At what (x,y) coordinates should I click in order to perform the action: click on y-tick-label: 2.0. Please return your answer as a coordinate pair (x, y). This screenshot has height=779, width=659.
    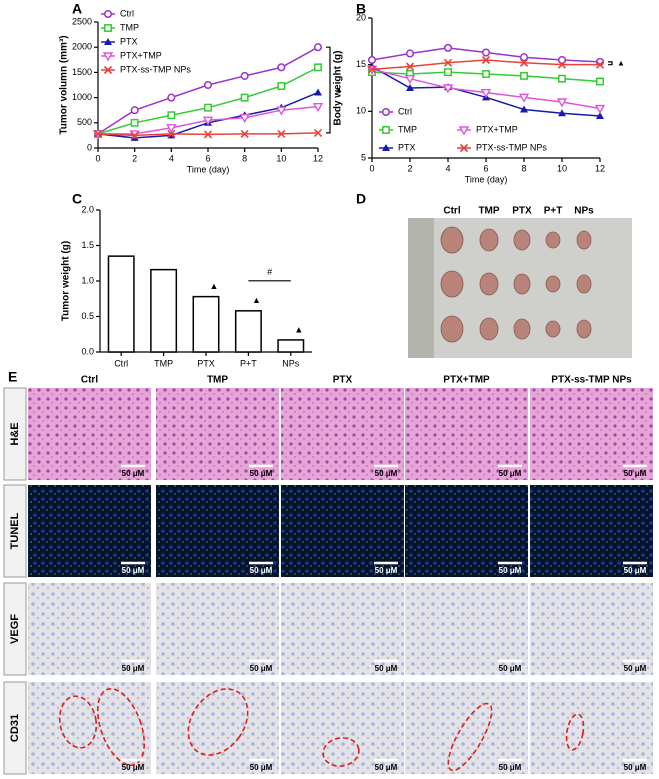
    Looking at the image, I should click on (87, 209).